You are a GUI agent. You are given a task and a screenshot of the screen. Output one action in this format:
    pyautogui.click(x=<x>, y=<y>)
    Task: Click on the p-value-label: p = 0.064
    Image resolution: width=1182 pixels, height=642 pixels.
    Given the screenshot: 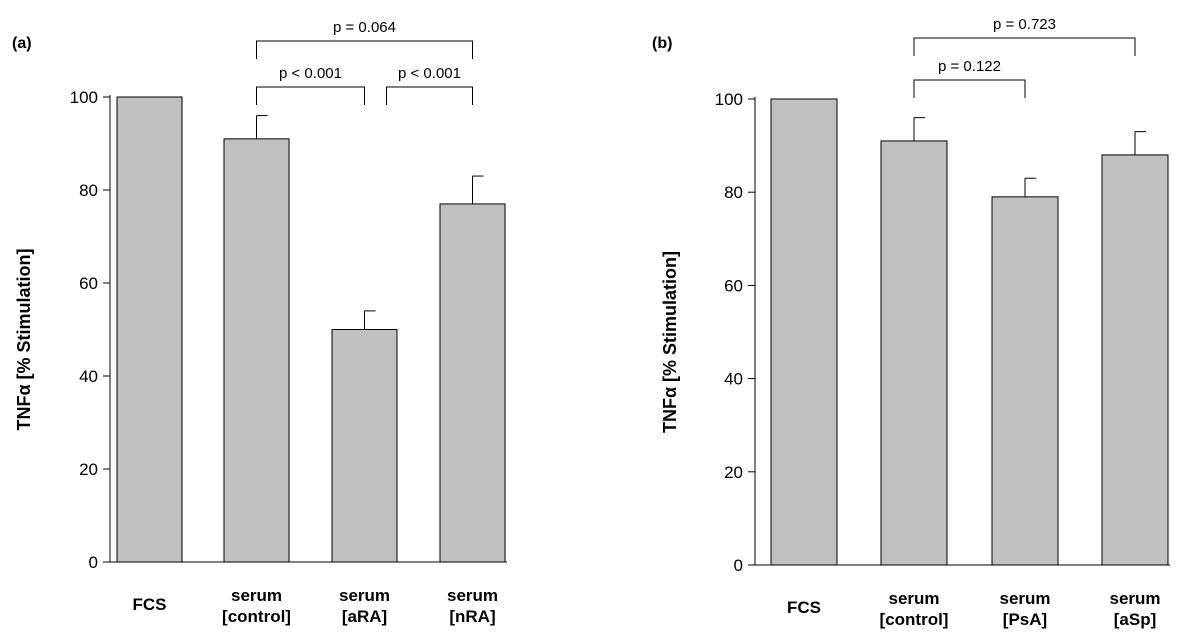 What is the action you would take?
    pyautogui.click(x=364, y=27)
    